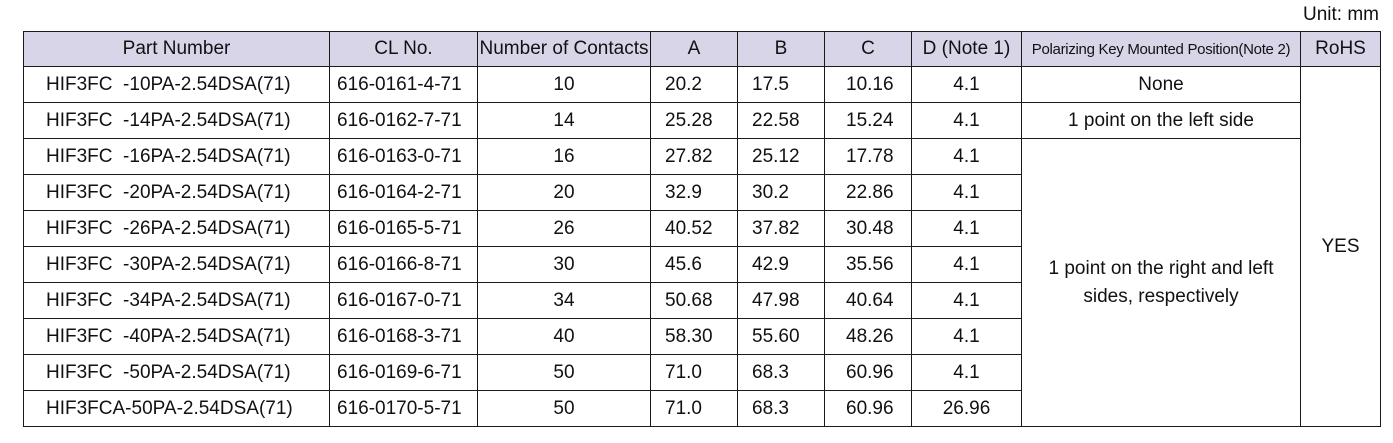 The width and height of the screenshot is (1393, 443). I want to click on cl-no-cell: 616-0164-2-71, so click(403, 192).